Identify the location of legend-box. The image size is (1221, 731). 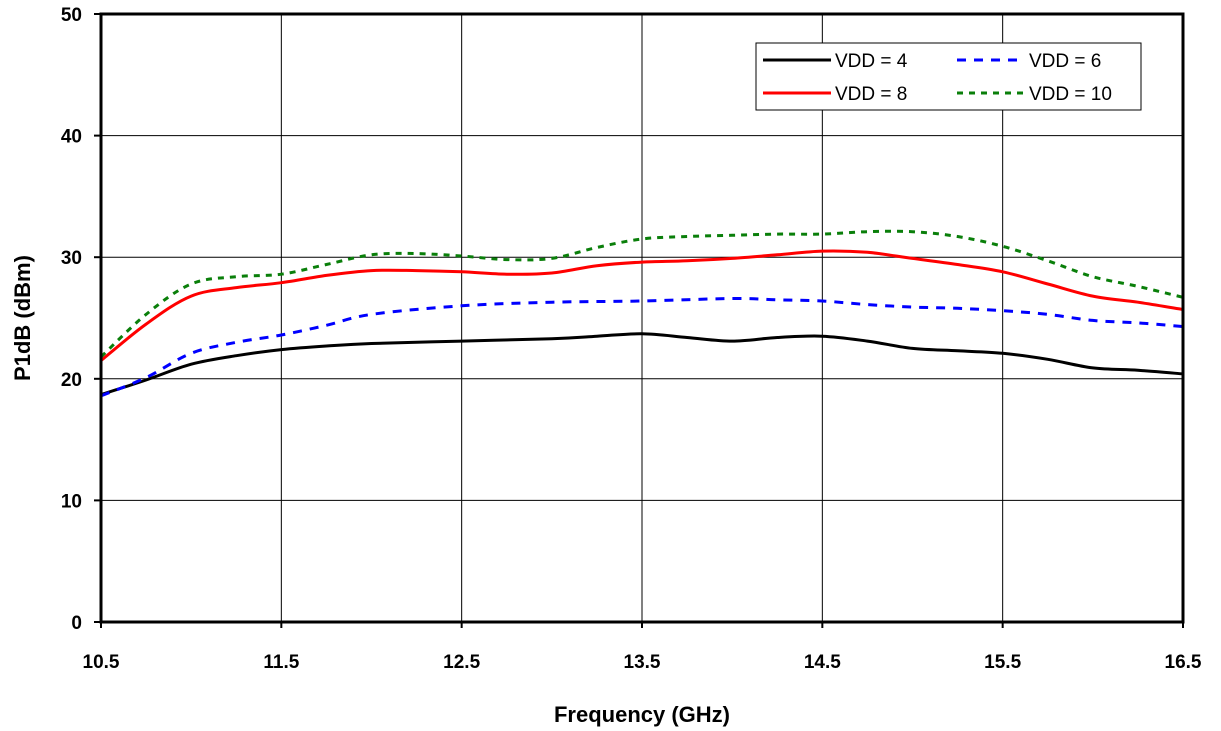
(948, 76).